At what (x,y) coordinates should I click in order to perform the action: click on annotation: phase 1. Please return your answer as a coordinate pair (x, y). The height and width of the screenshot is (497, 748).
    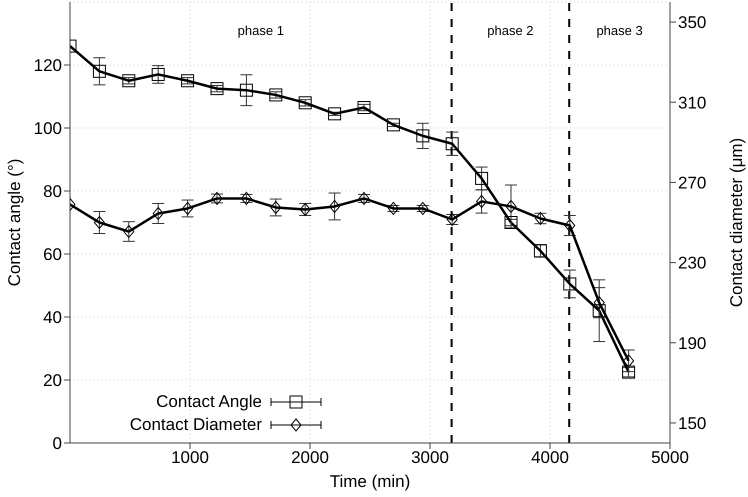
    Looking at the image, I should click on (261, 30).